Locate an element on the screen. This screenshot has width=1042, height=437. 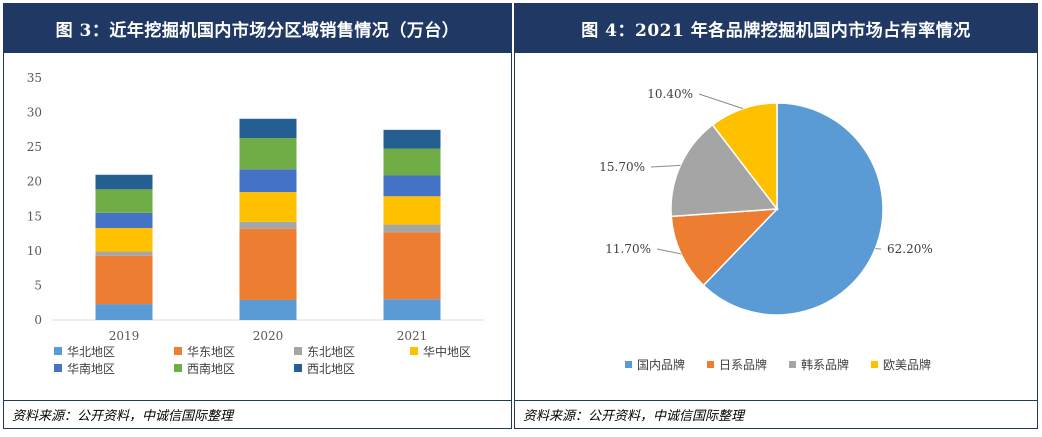
y-tick-label: 15 is located at coordinates (34, 216).